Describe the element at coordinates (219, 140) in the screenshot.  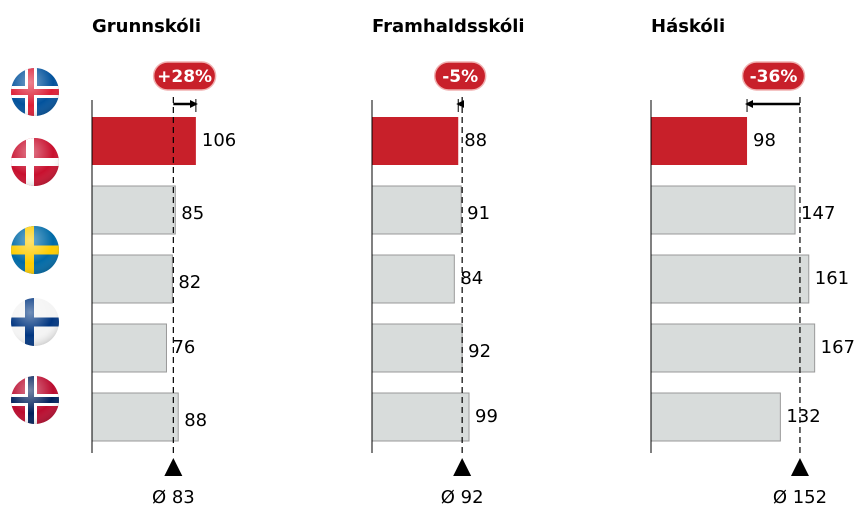
I see `value-label: 106` at that location.